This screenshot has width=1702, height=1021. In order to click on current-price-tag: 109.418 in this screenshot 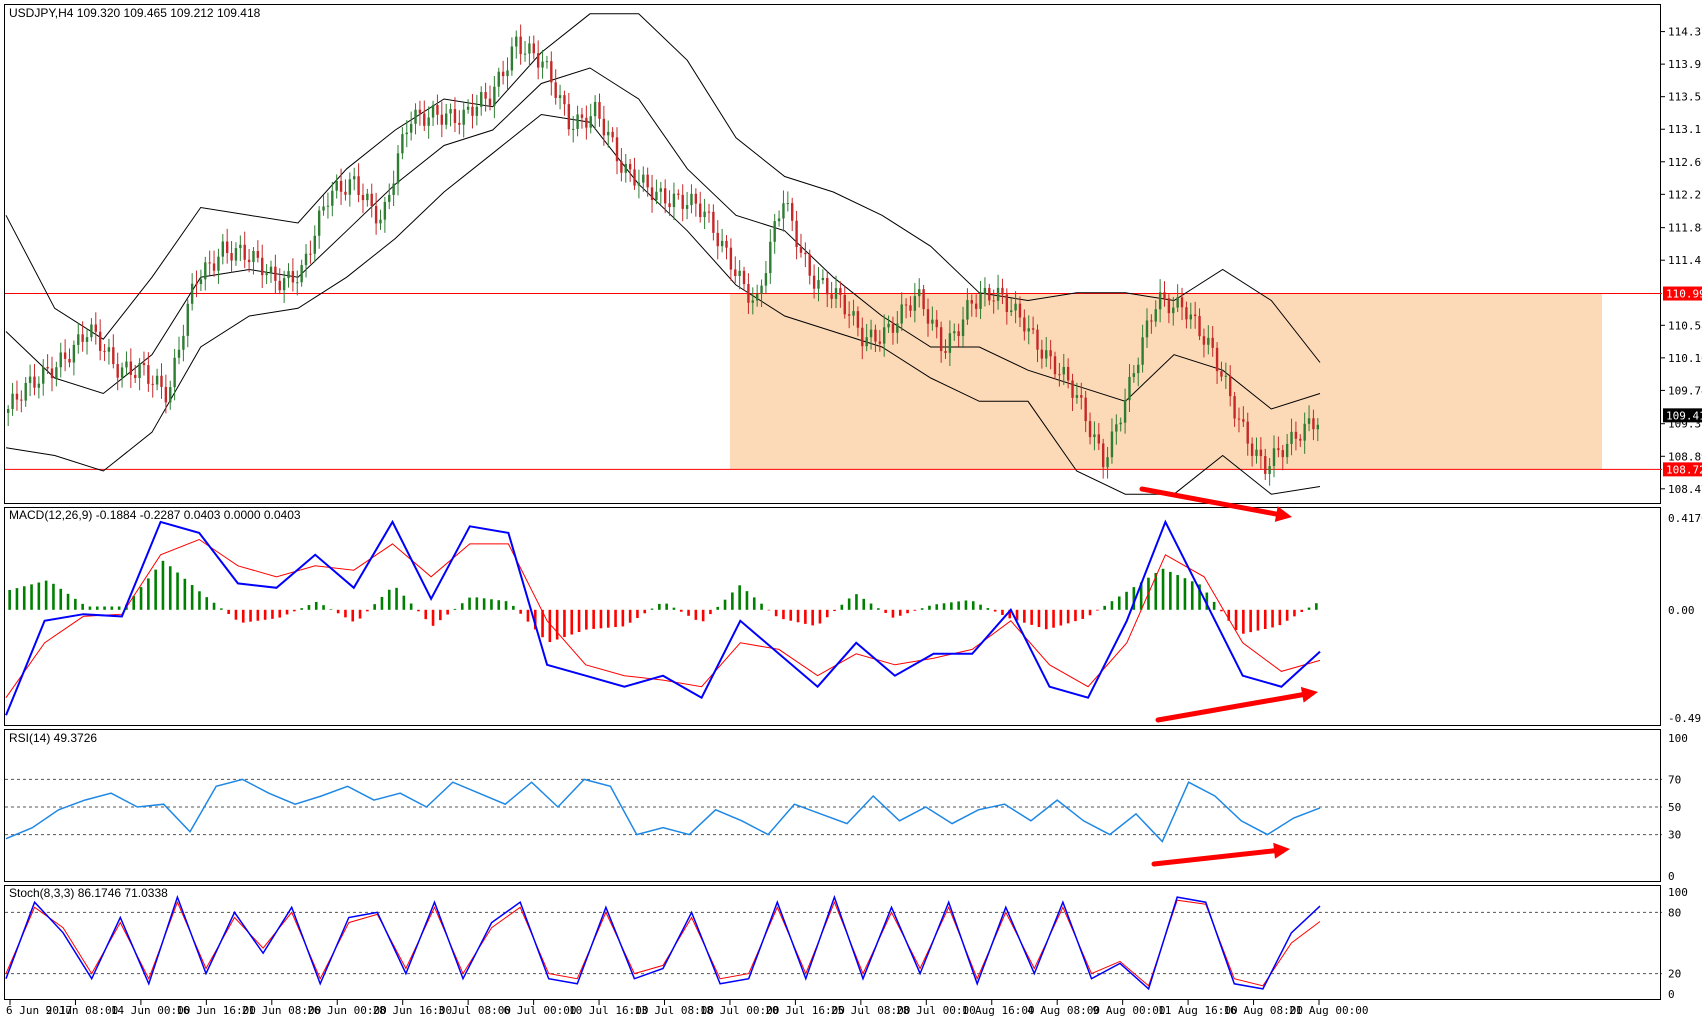, I will do `click(1684, 415)`.